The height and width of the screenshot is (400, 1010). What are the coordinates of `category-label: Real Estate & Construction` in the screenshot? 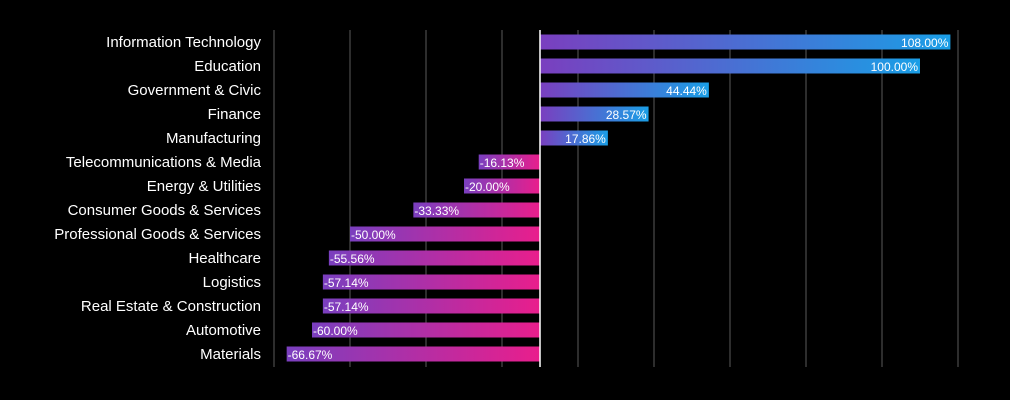 It's located at (171, 306).